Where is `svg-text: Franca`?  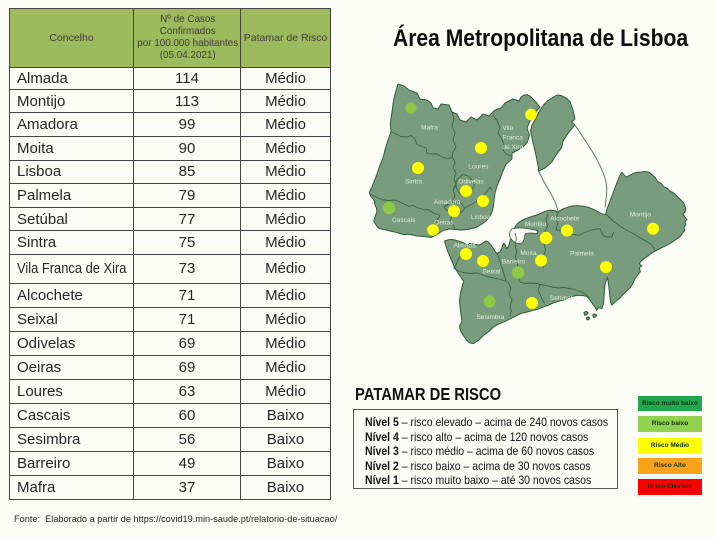 svg-text: Franca is located at coordinates (512, 138).